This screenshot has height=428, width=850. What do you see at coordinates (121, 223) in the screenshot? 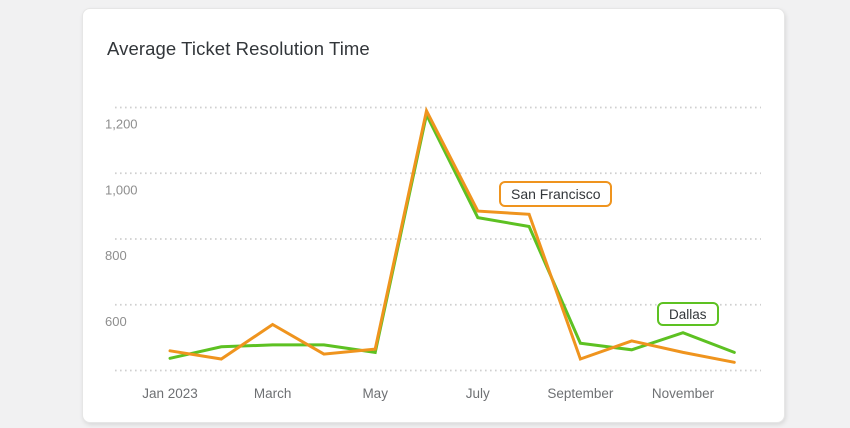
I see `y-axis-labels: 600 800 1,000 1,200` at bounding box center [121, 223].